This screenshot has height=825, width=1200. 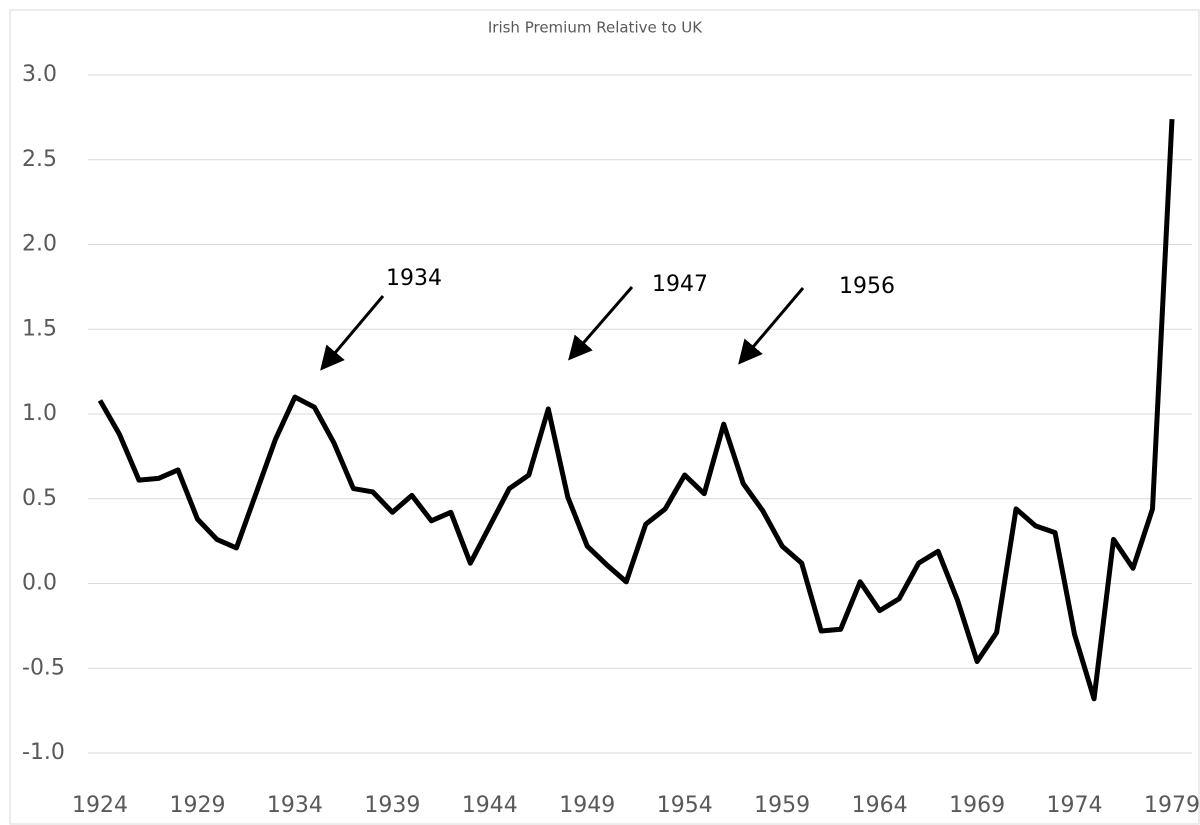 What do you see at coordinates (39, 583) in the screenshot?
I see `y-tick-label: 0.0` at bounding box center [39, 583].